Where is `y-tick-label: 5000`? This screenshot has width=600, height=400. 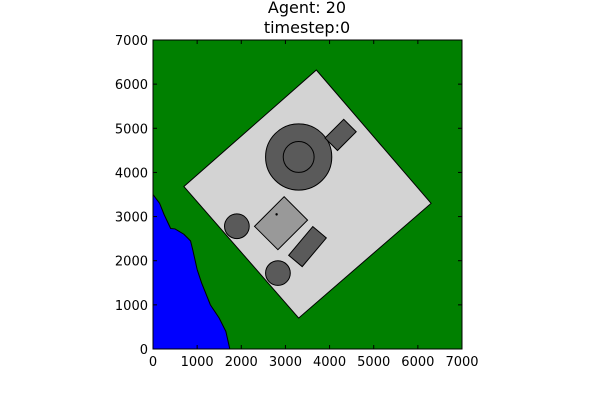
y-tick-label: 5000 is located at coordinates (131, 129).